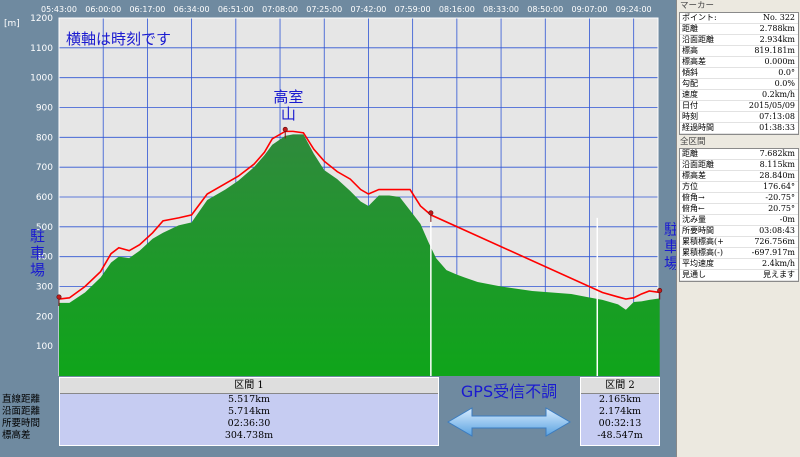 This screenshot has height=457, width=800. Describe the element at coordinates (690, 83) in the screenshot. I see `marker-key: 勾配` at that location.